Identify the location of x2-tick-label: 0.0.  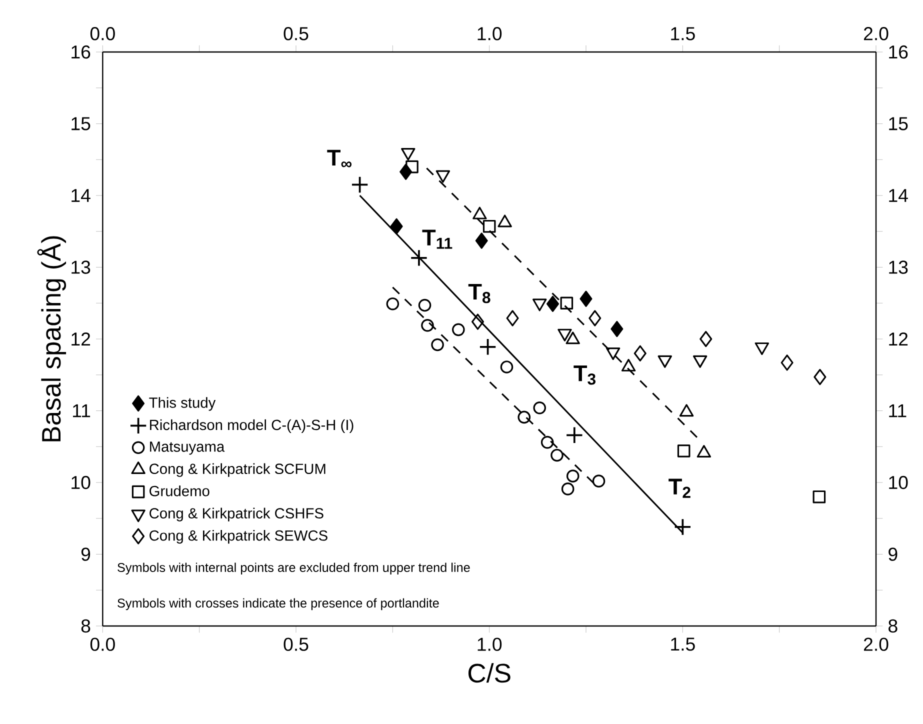
(102, 33).